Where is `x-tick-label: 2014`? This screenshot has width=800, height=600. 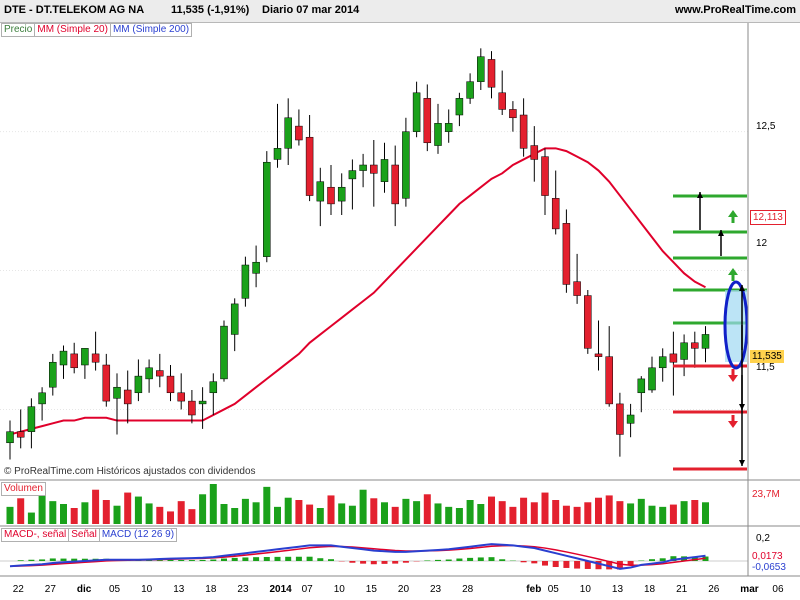
x-tick-label: 2014 is located at coordinates (280, 589).